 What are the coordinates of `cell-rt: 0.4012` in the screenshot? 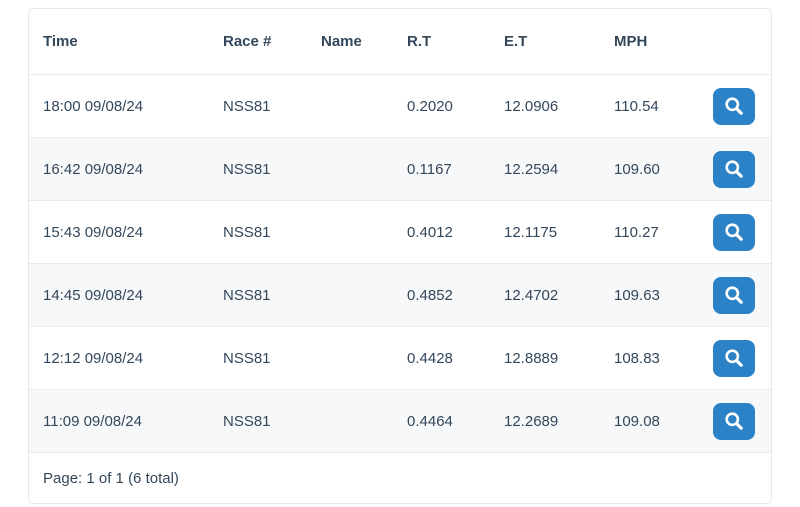 It's located at (441, 232).